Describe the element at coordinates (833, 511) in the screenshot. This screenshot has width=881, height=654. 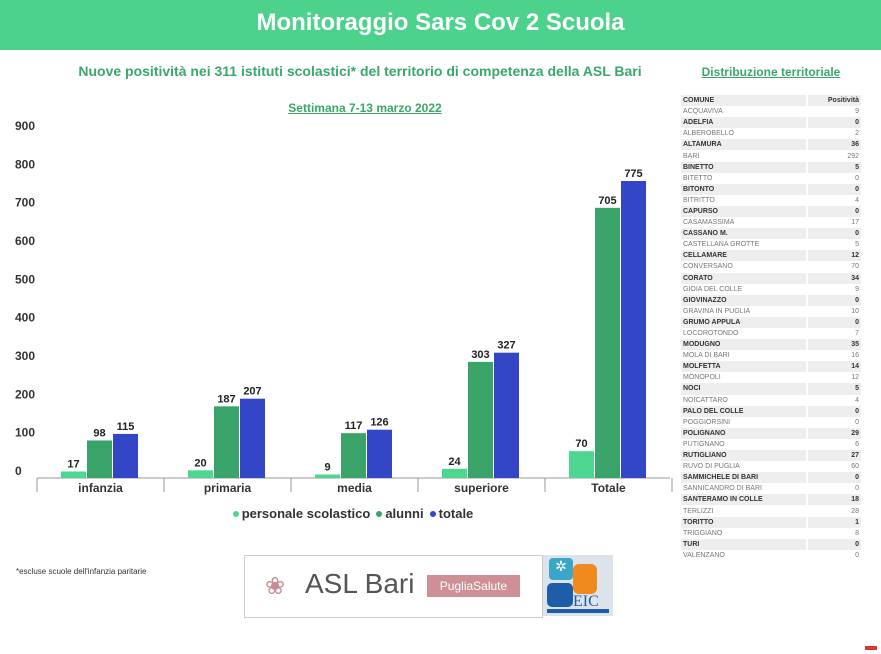
I see `positivity-cell: 28` at that location.